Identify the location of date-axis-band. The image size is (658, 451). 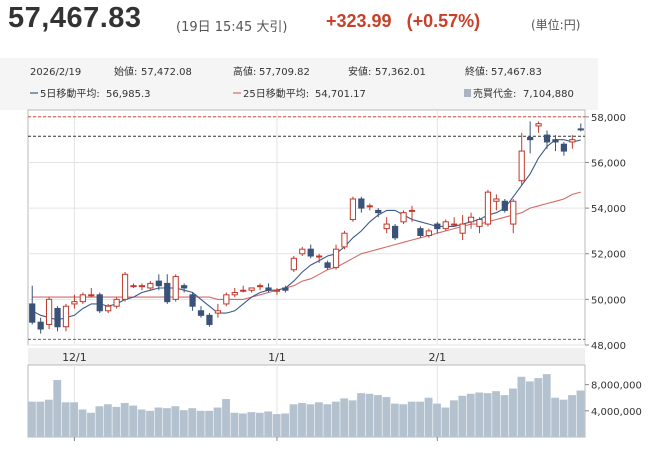
(306, 356).